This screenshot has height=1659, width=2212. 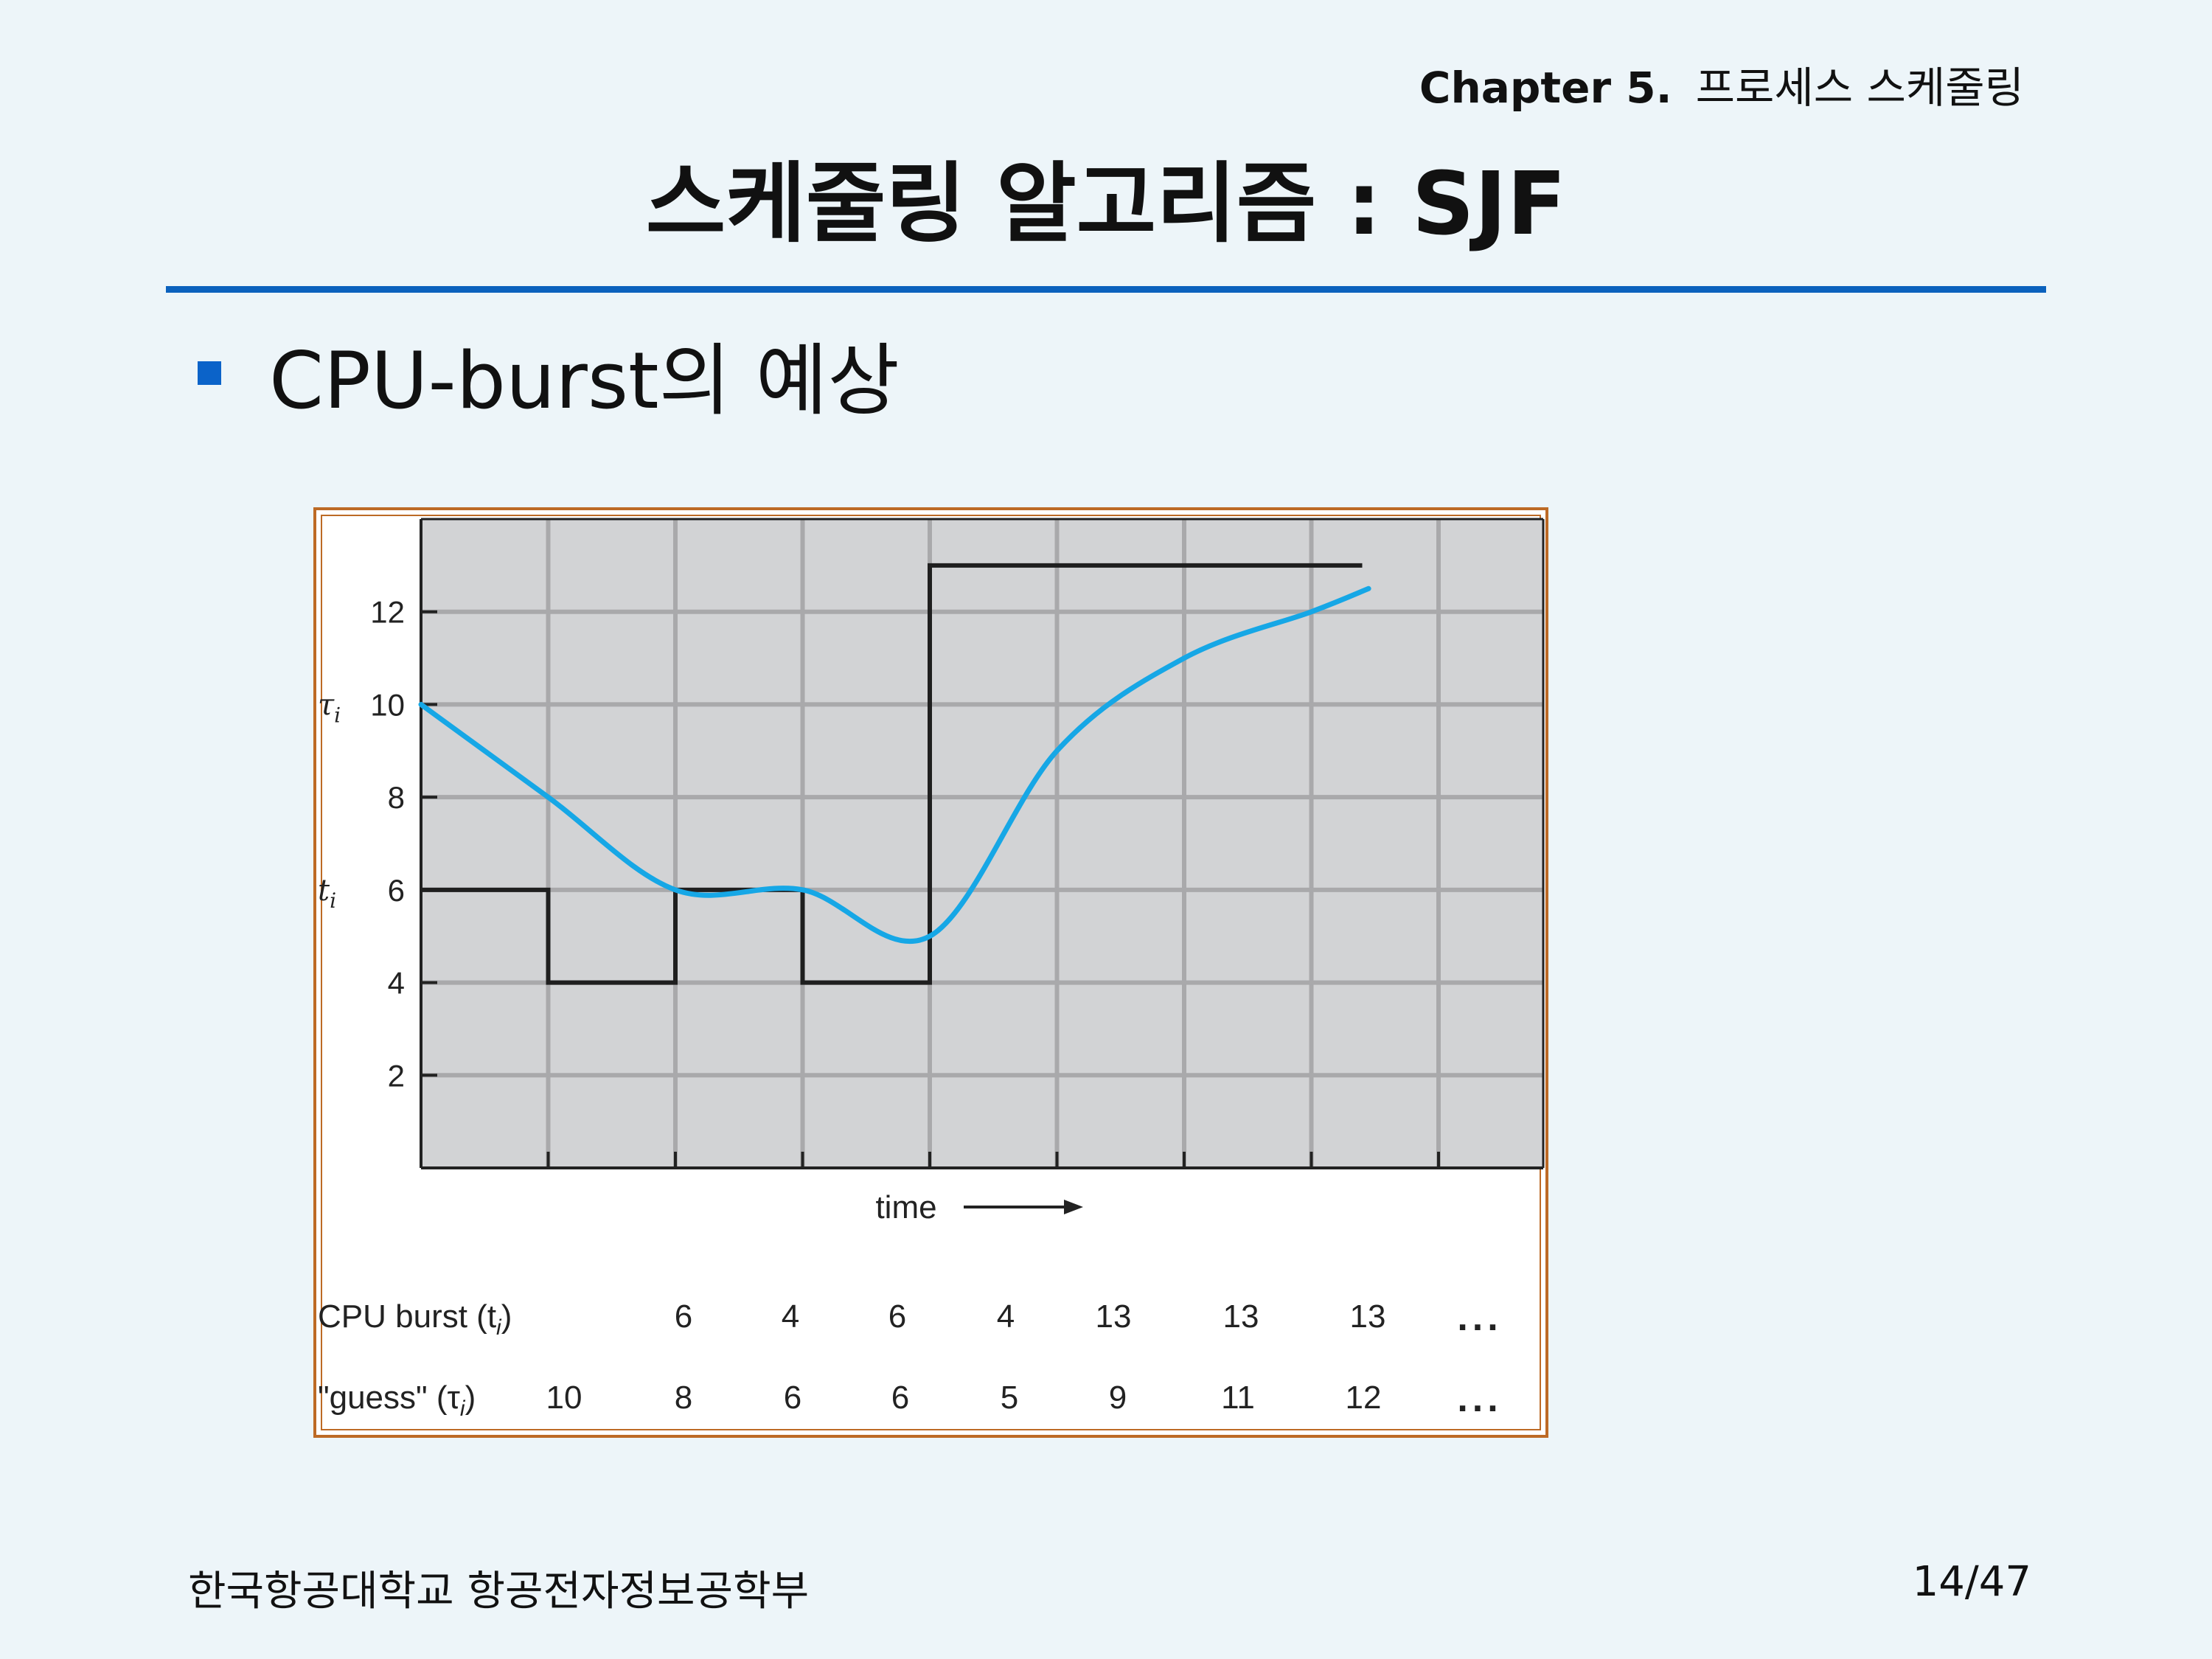 I want to click on table-cell: 12, so click(x=1364, y=1398).